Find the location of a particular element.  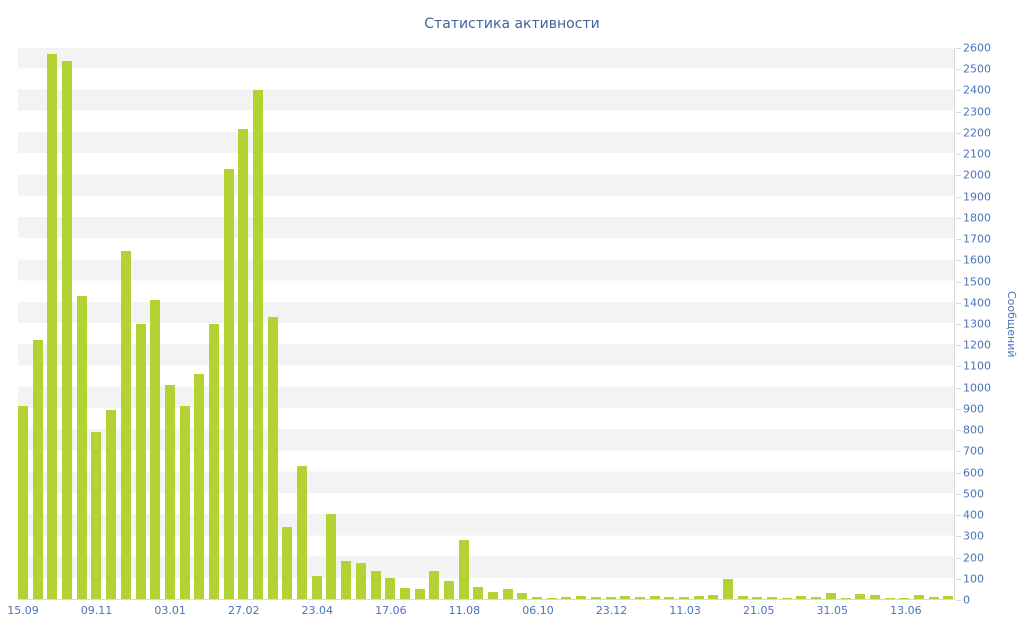

y-axis-tick-label: 2500 is located at coordinates (977, 69).